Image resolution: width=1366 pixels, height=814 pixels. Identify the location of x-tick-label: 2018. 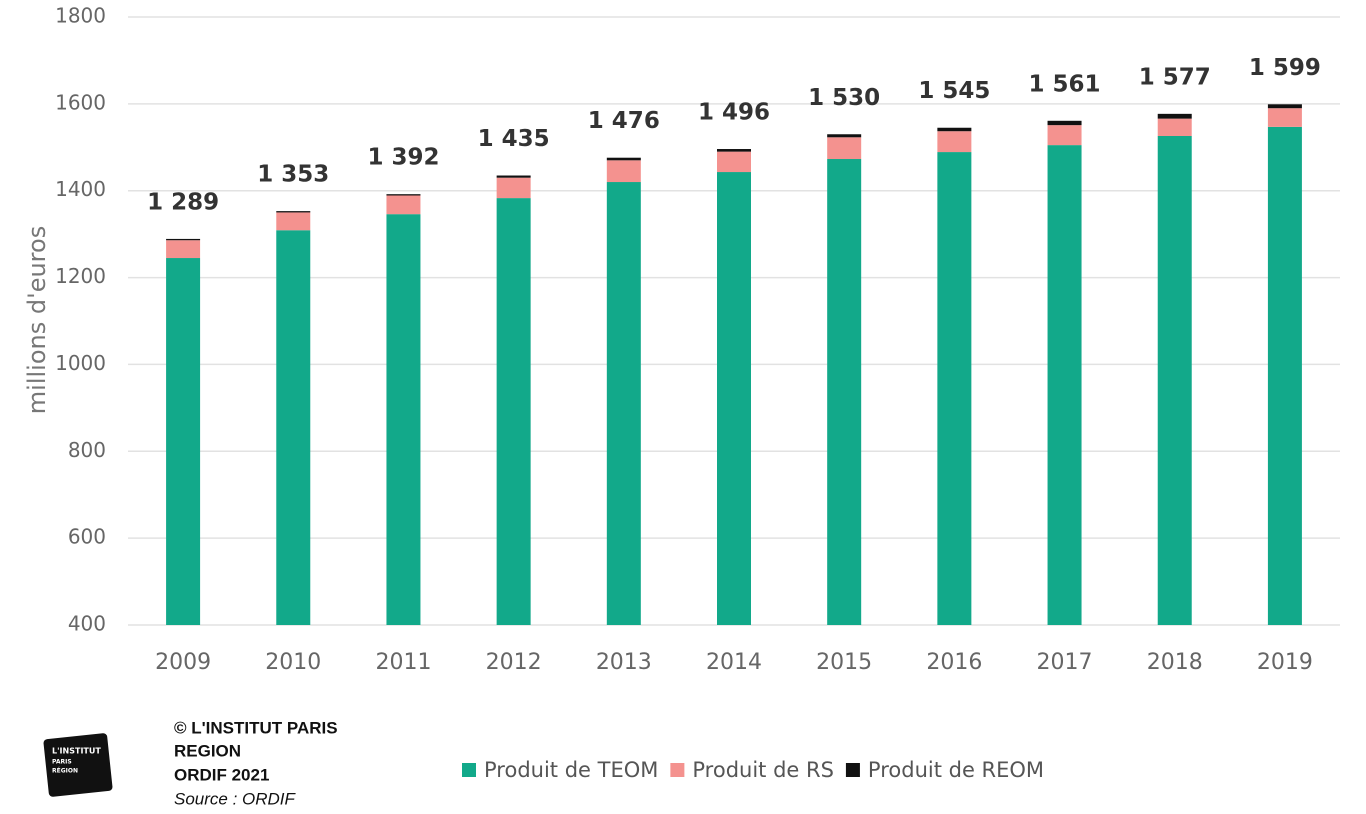
(1175, 662).